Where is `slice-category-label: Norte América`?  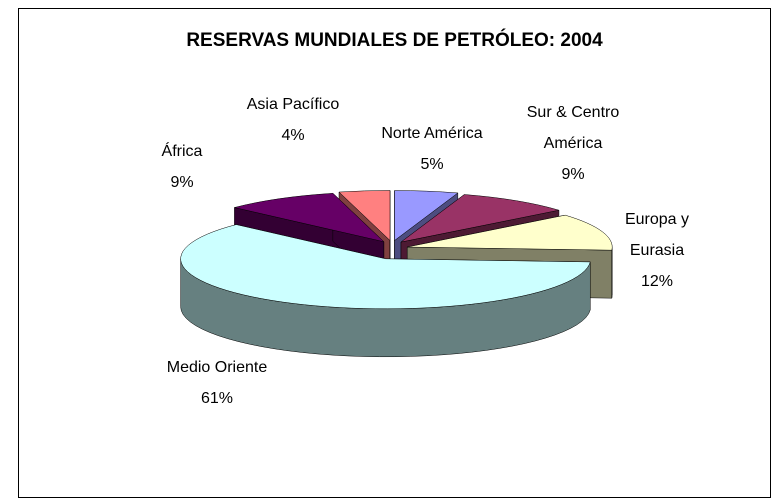 slice-category-label: Norte América is located at coordinates (432, 133).